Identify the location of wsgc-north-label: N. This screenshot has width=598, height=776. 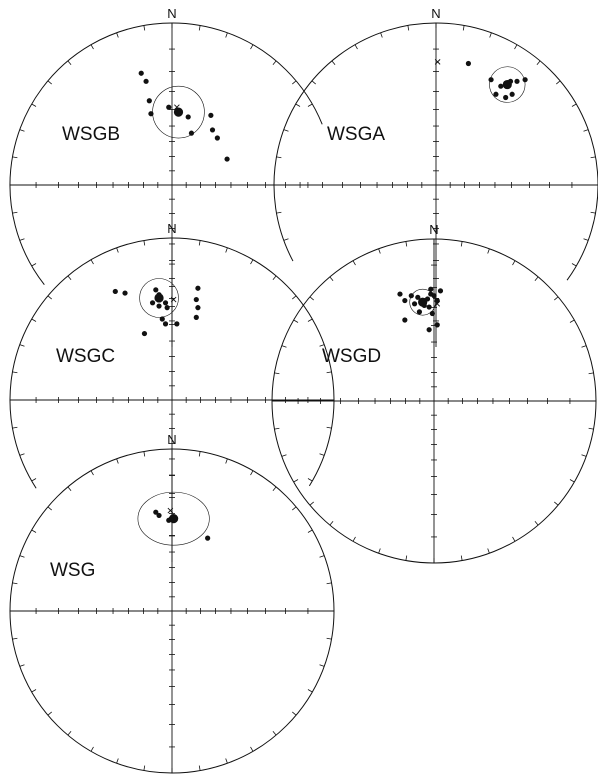
(171, 228).